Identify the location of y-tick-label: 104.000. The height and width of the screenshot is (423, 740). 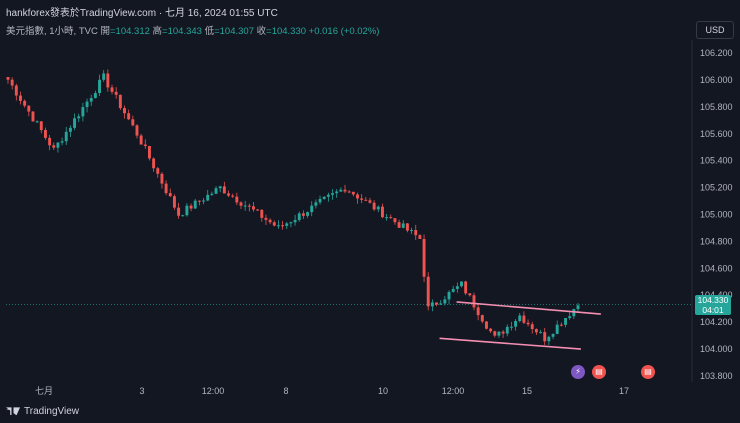
(716, 349).